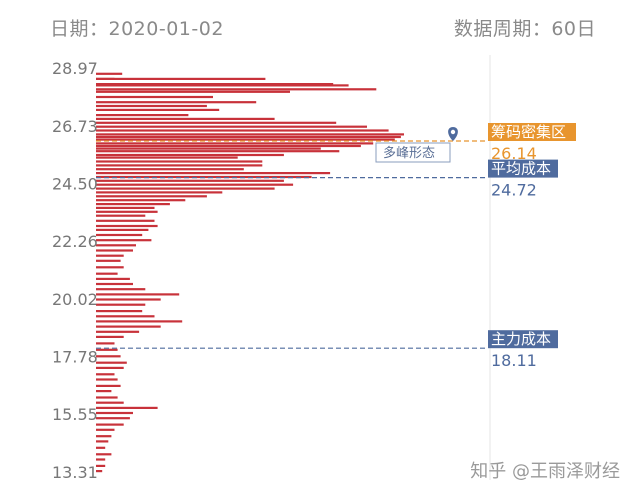 The image size is (640, 495). What do you see at coordinates (75, 357) in the screenshot?
I see `y-tick-label: 17.78` at bounding box center [75, 357].